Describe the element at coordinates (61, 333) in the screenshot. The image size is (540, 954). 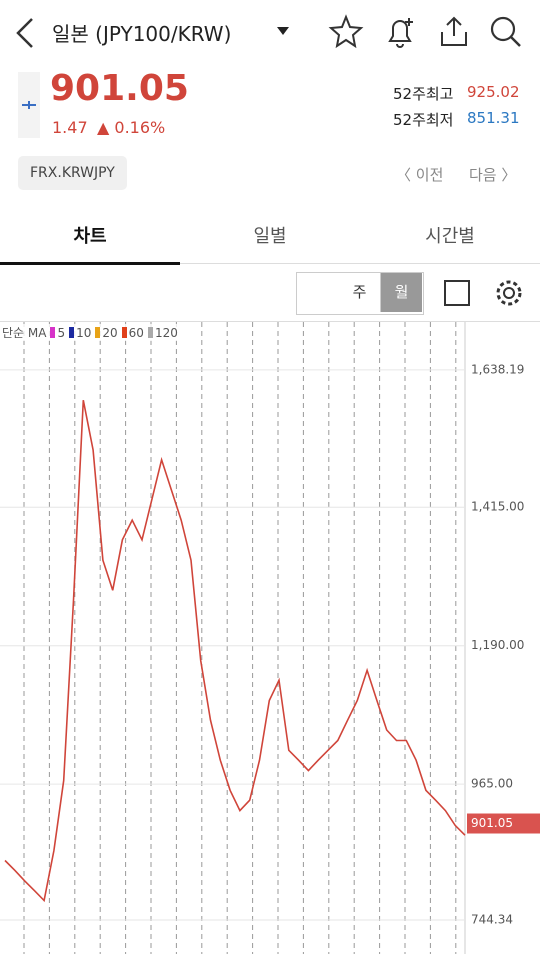
I see `legend-label: 5` at that location.